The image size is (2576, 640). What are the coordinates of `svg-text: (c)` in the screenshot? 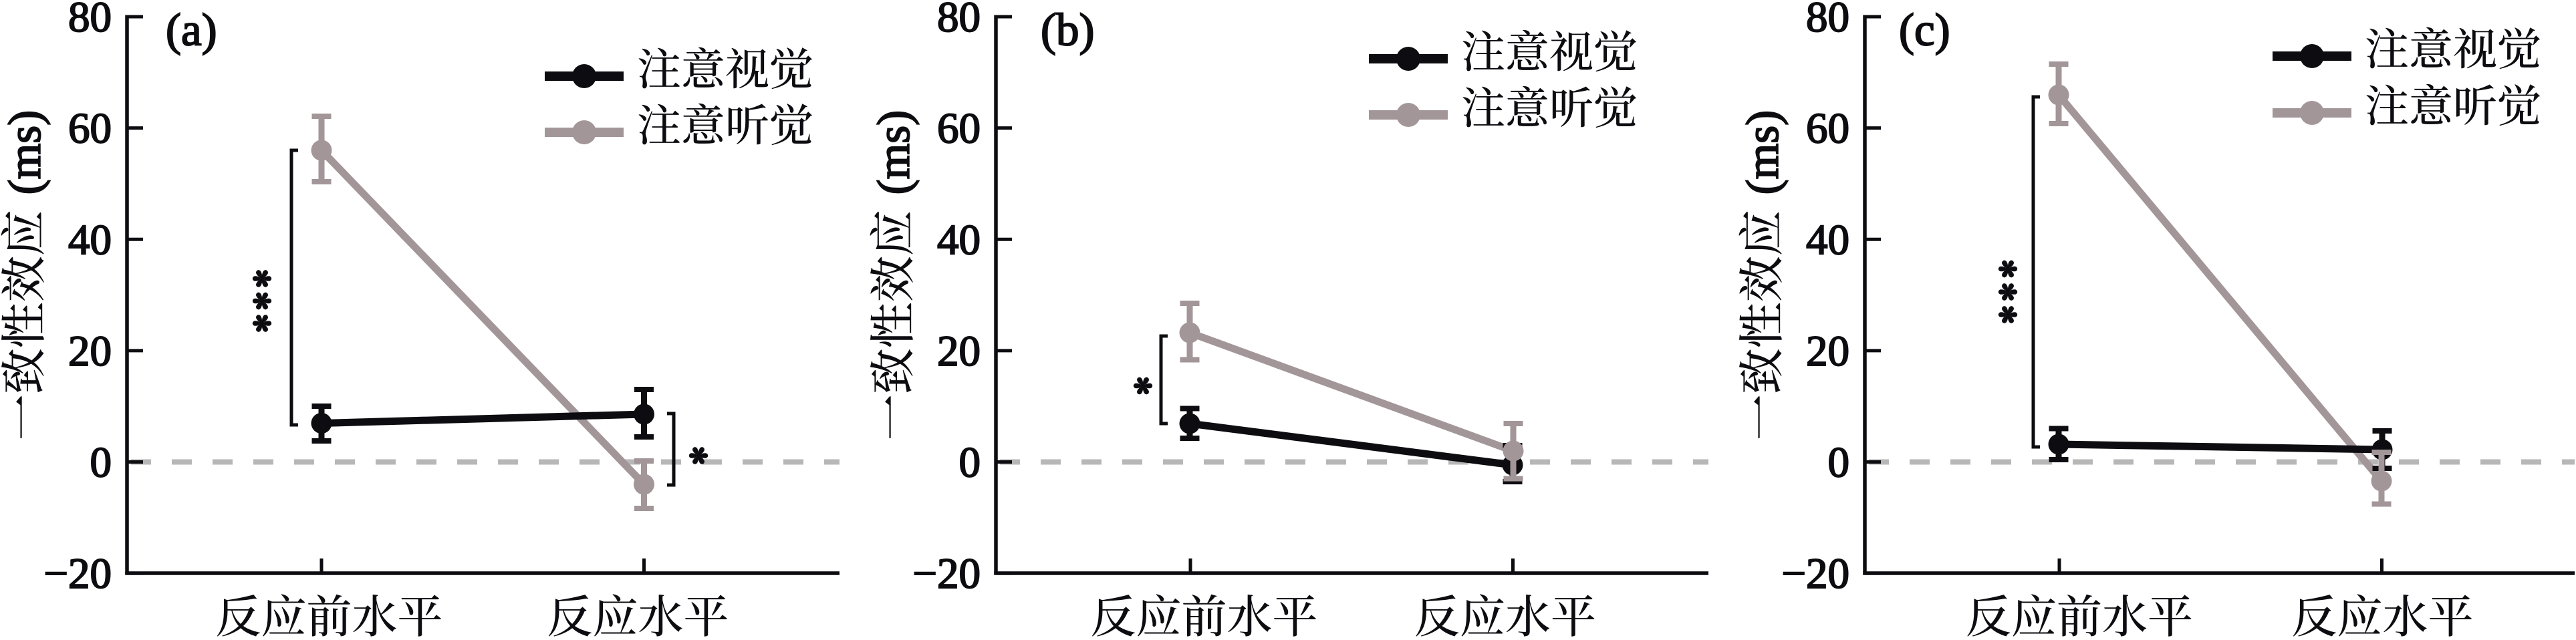 It's located at (1925, 30).